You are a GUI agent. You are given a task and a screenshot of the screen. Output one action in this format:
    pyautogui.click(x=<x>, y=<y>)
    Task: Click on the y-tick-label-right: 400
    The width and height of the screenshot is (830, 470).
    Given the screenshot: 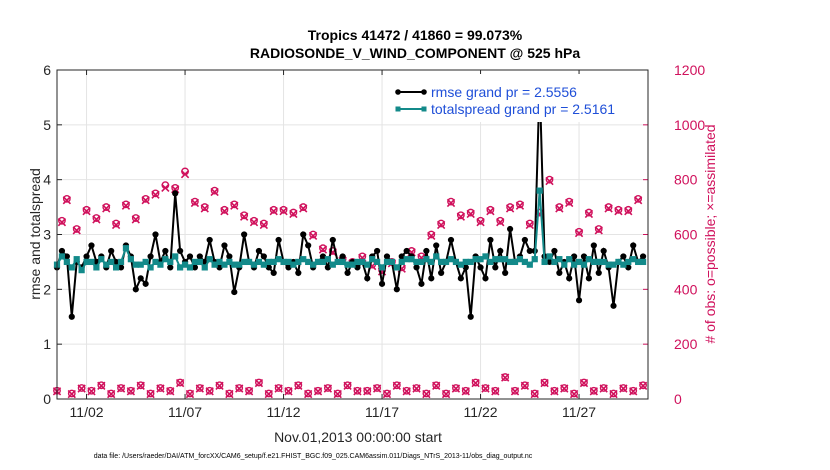 What is the action you would take?
    pyautogui.click(x=686, y=289)
    